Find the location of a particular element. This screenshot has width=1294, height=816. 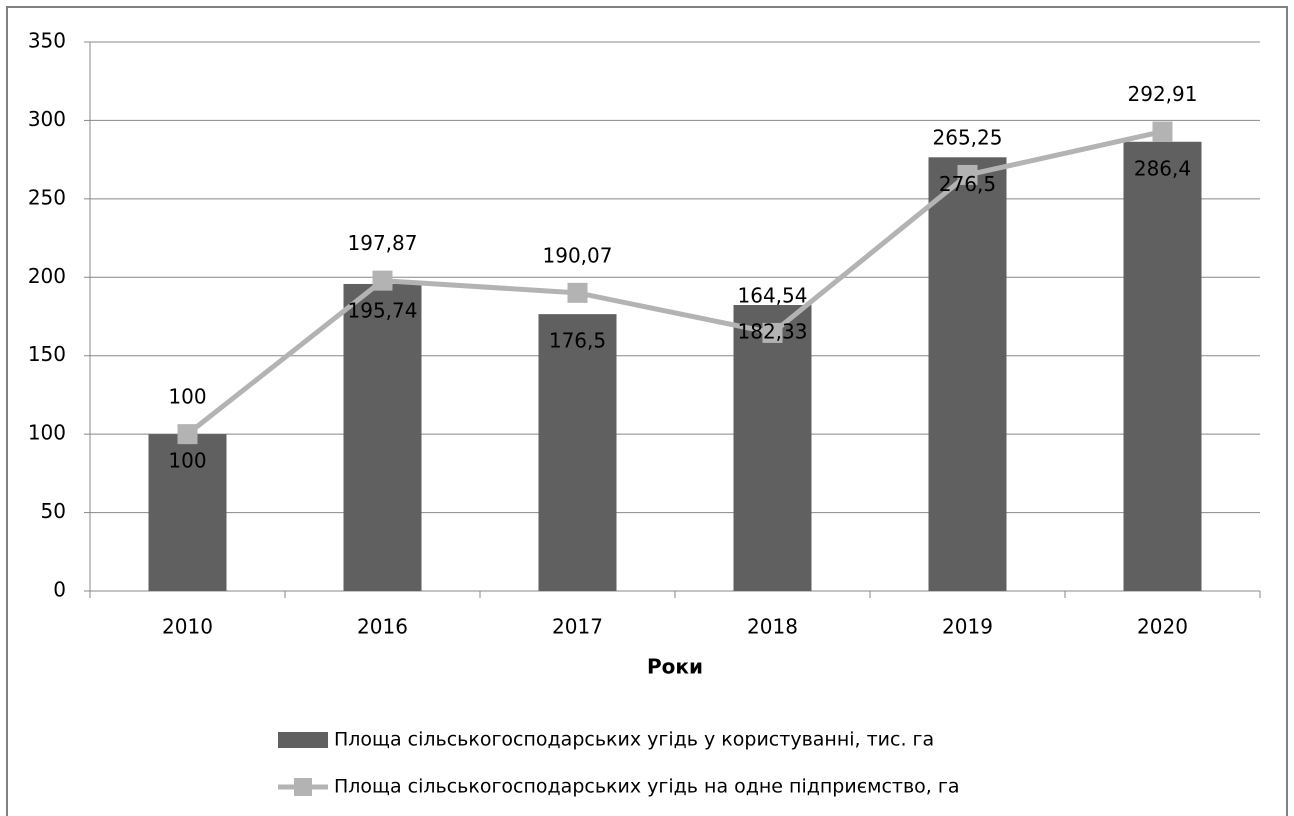

x-tick-label: 2016 is located at coordinates (382, 627).